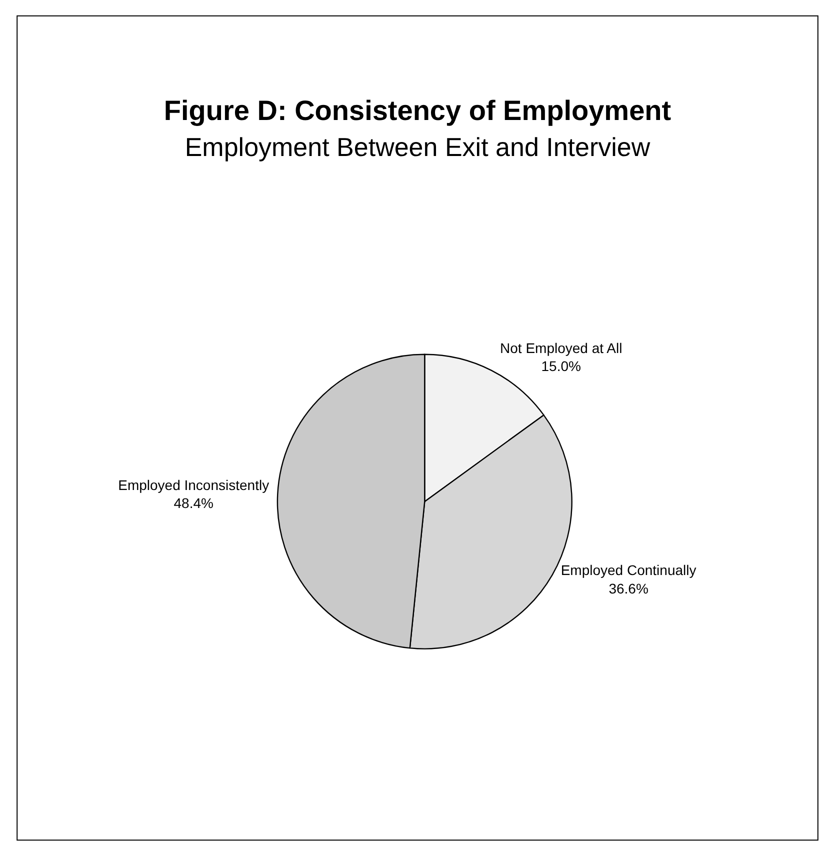 The height and width of the screenshot is (856, 835). I want to click on slice-label: Not Employed at All, so click(561, 348).